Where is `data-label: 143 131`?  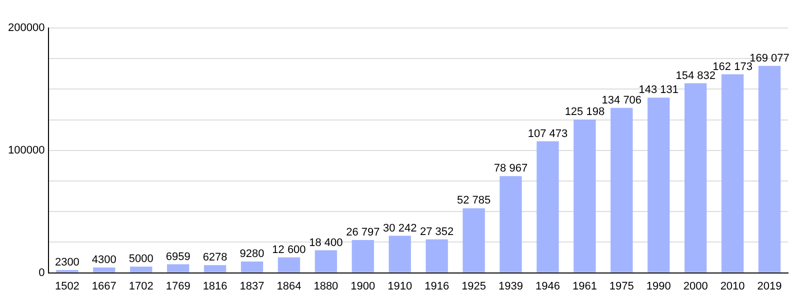 data-label: 143 131 is located at coordinates (658, 90).